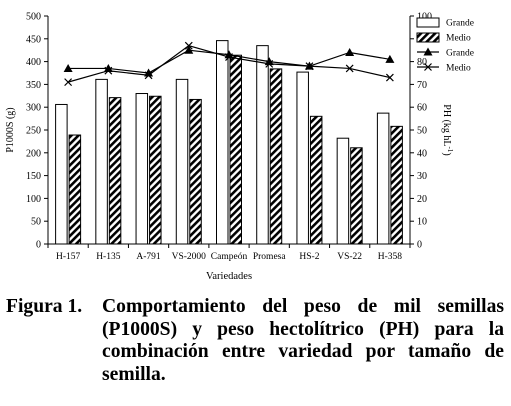  Describe the element at coordinates (68, 257) in the screenshot. I see `x-tick-label: H-157` at that location.